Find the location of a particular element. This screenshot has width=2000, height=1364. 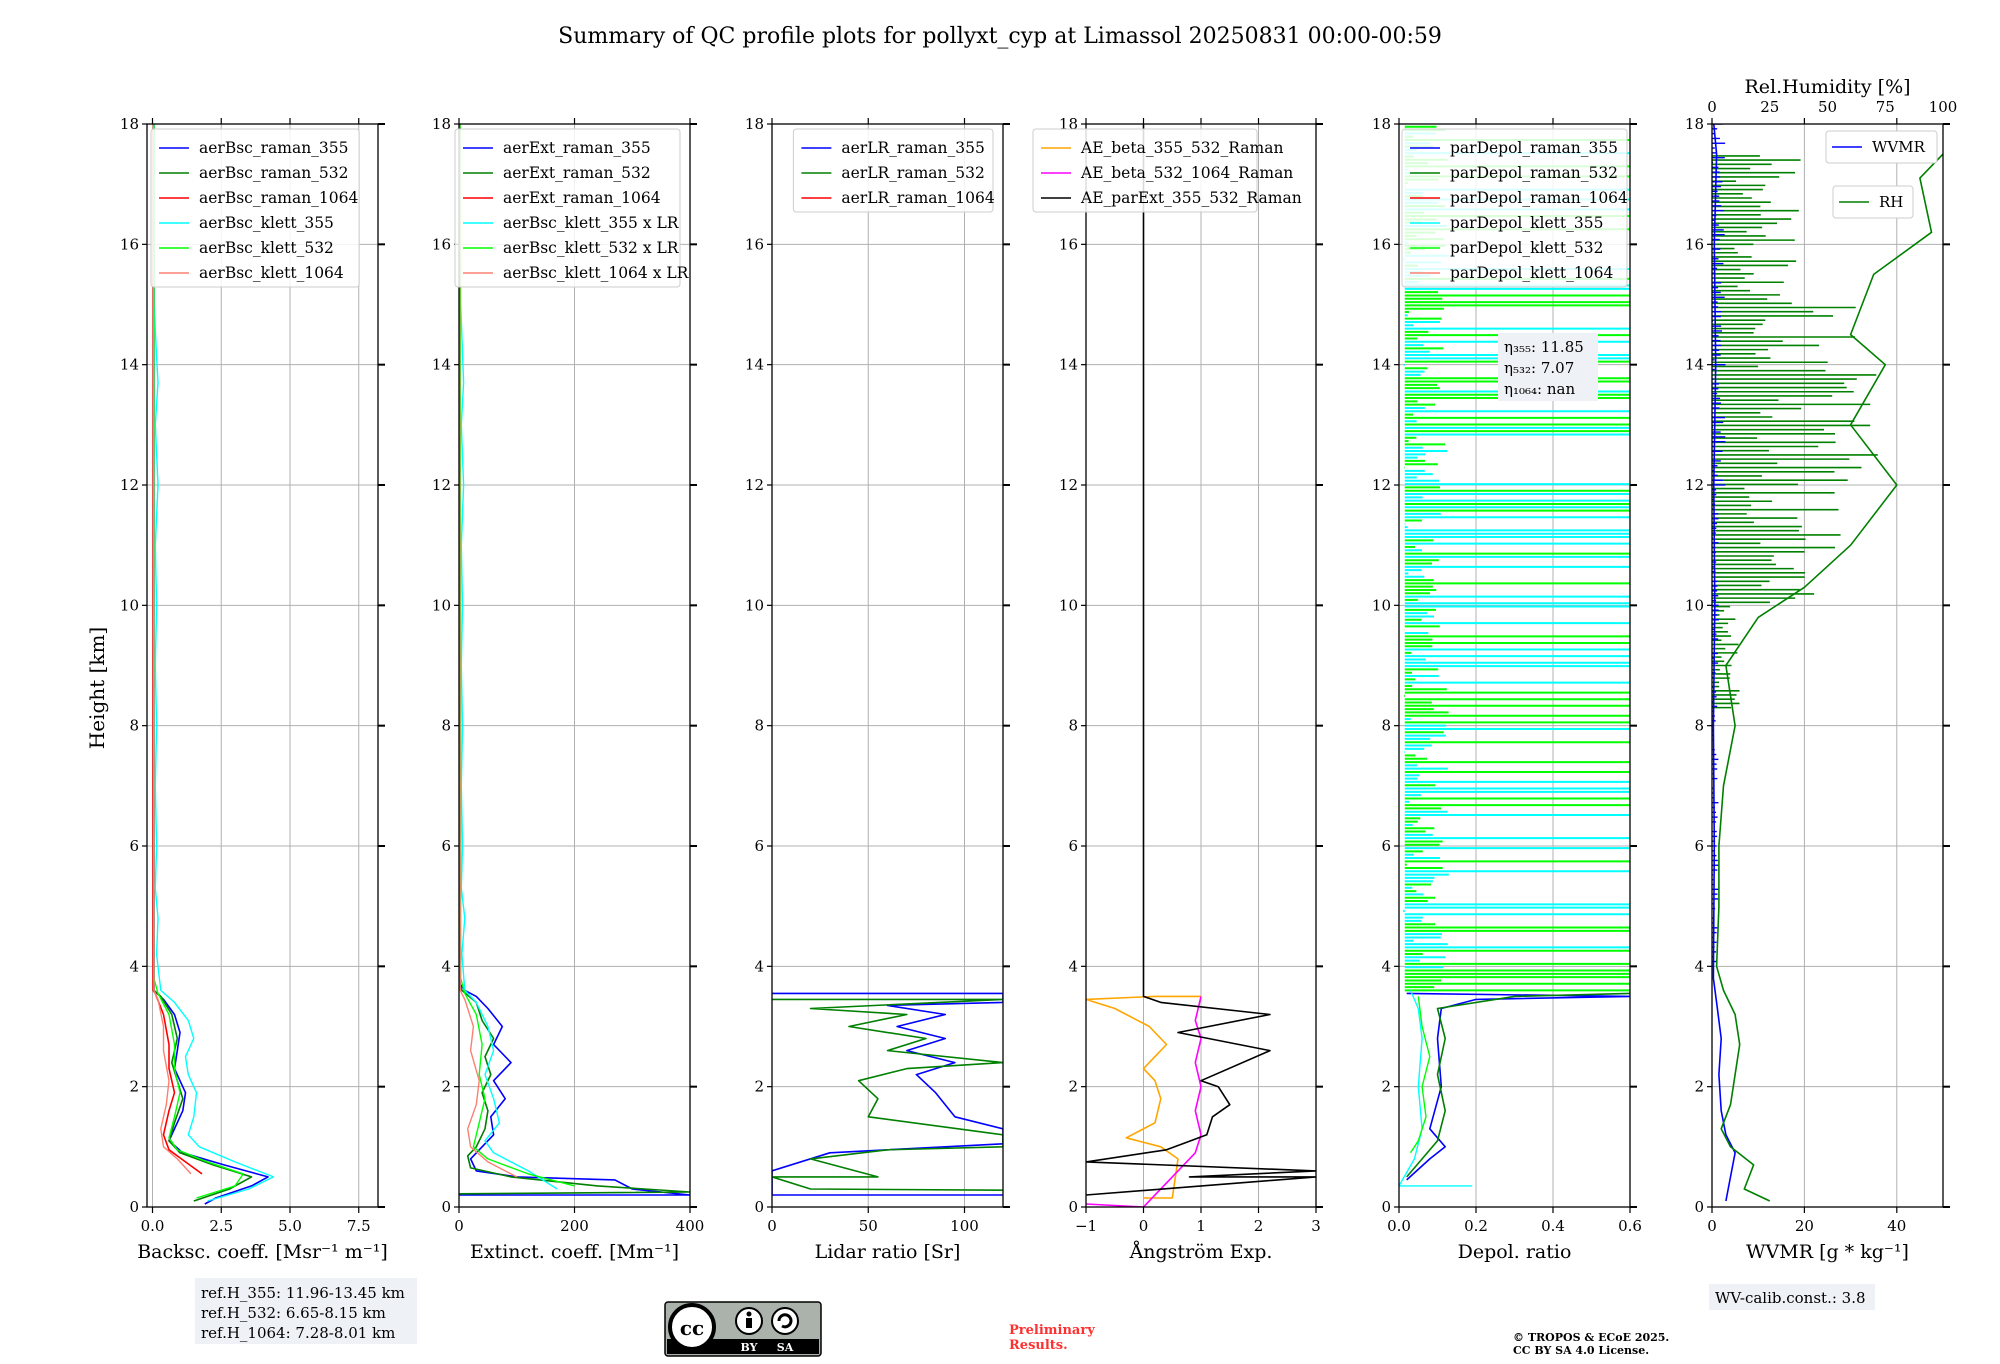

legend-label: RH is located at coordinates (1891, 202).